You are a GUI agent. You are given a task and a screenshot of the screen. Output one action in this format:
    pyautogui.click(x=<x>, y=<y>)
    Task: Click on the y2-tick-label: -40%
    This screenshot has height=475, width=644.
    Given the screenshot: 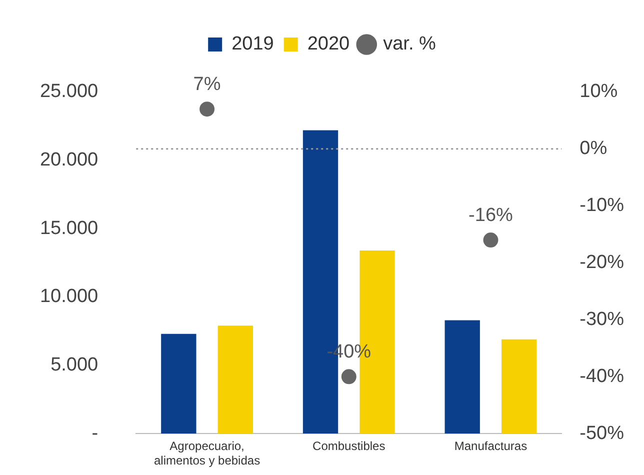 What is the action you would take?
    pyautogui.click(x=602, y=376)
    